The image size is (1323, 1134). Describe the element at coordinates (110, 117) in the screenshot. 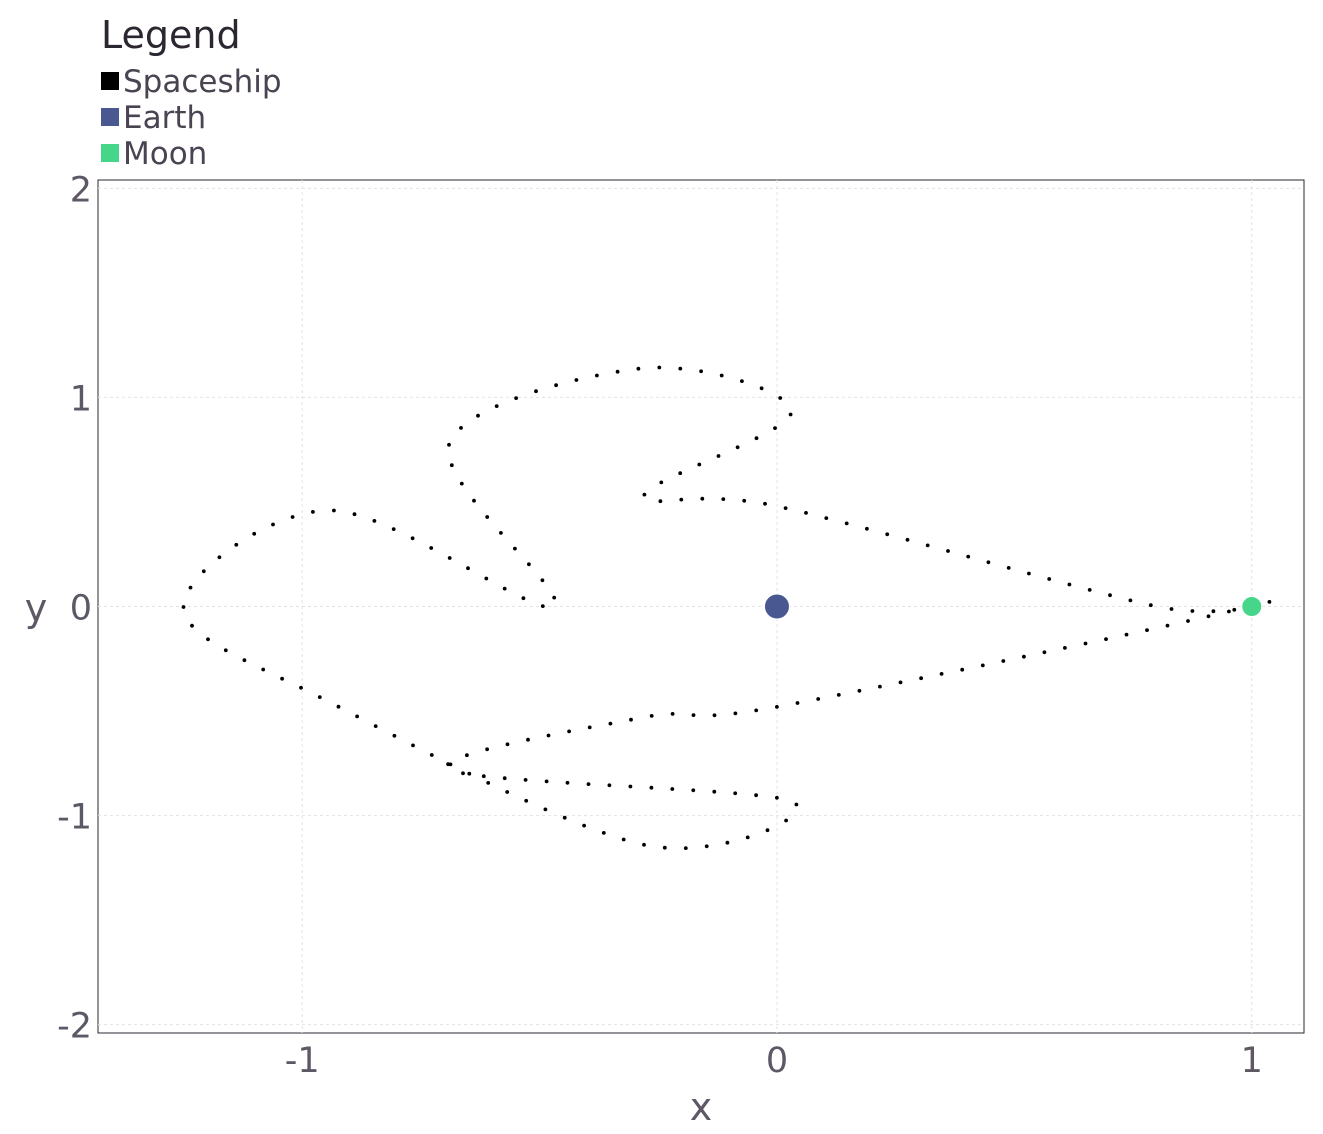

I see `legend-swatch-earth` at that location.